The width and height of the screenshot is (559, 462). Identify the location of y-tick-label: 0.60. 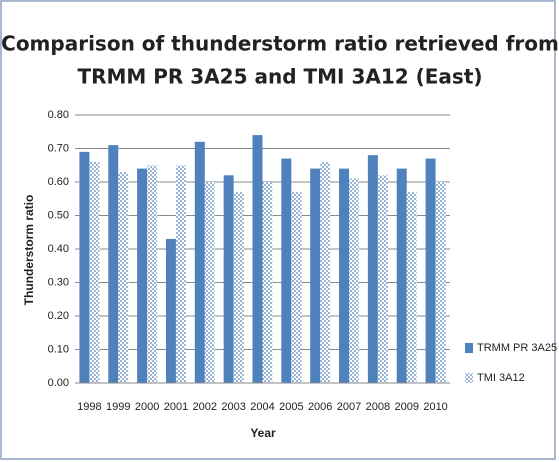
(58, 182).